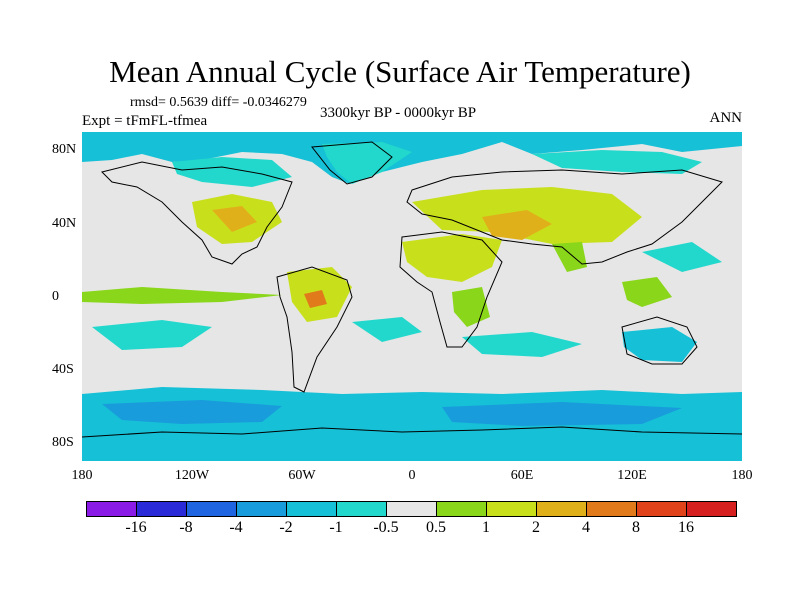  I want to click on coast-greenland, so click(352, 163).